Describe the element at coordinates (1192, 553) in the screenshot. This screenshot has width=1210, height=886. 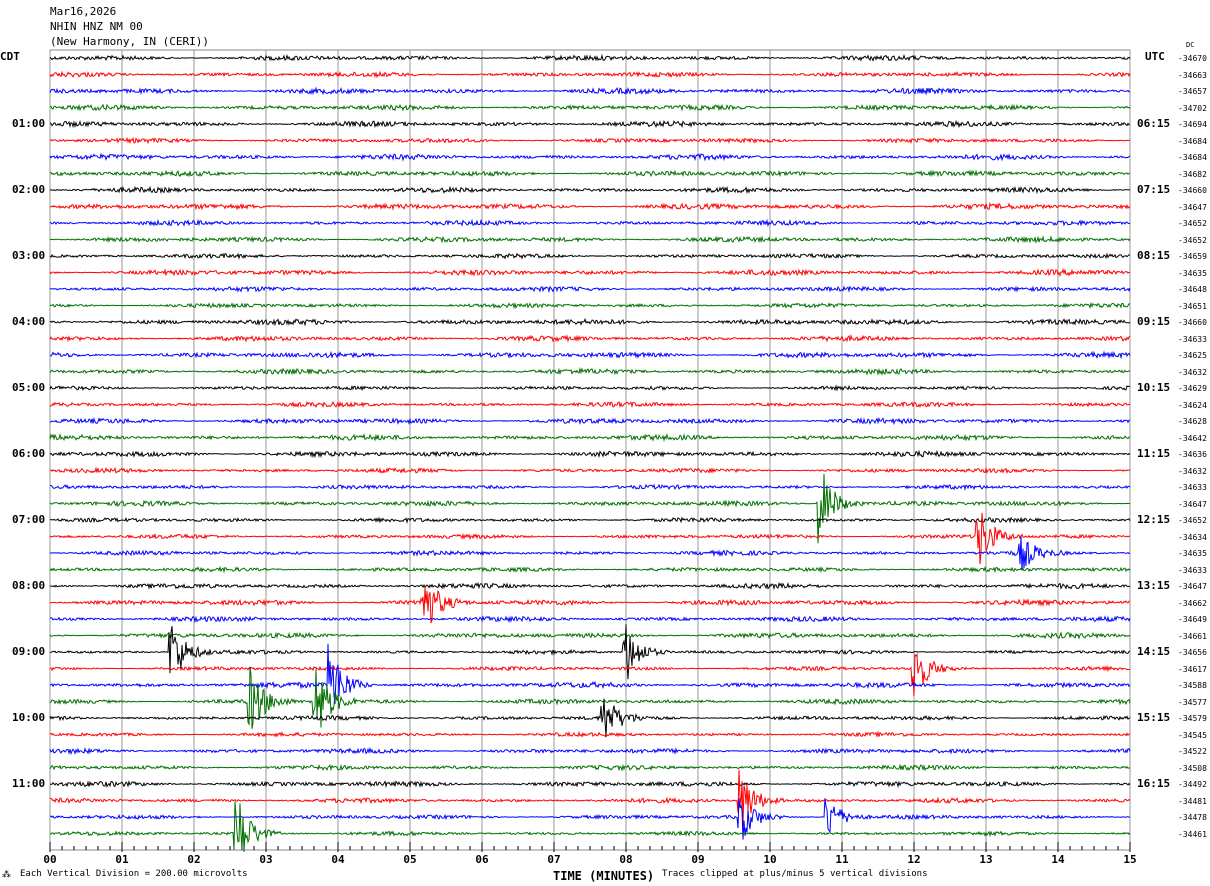
I see `dc-offset-label: -34635` at that location.